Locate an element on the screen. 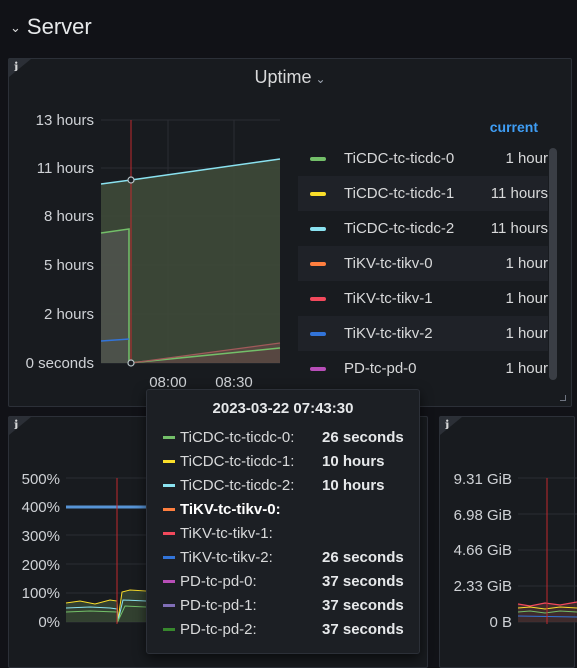  legend-item: TiKV-tc-tikv-0 1 hour is located at coordinates (423, 263).